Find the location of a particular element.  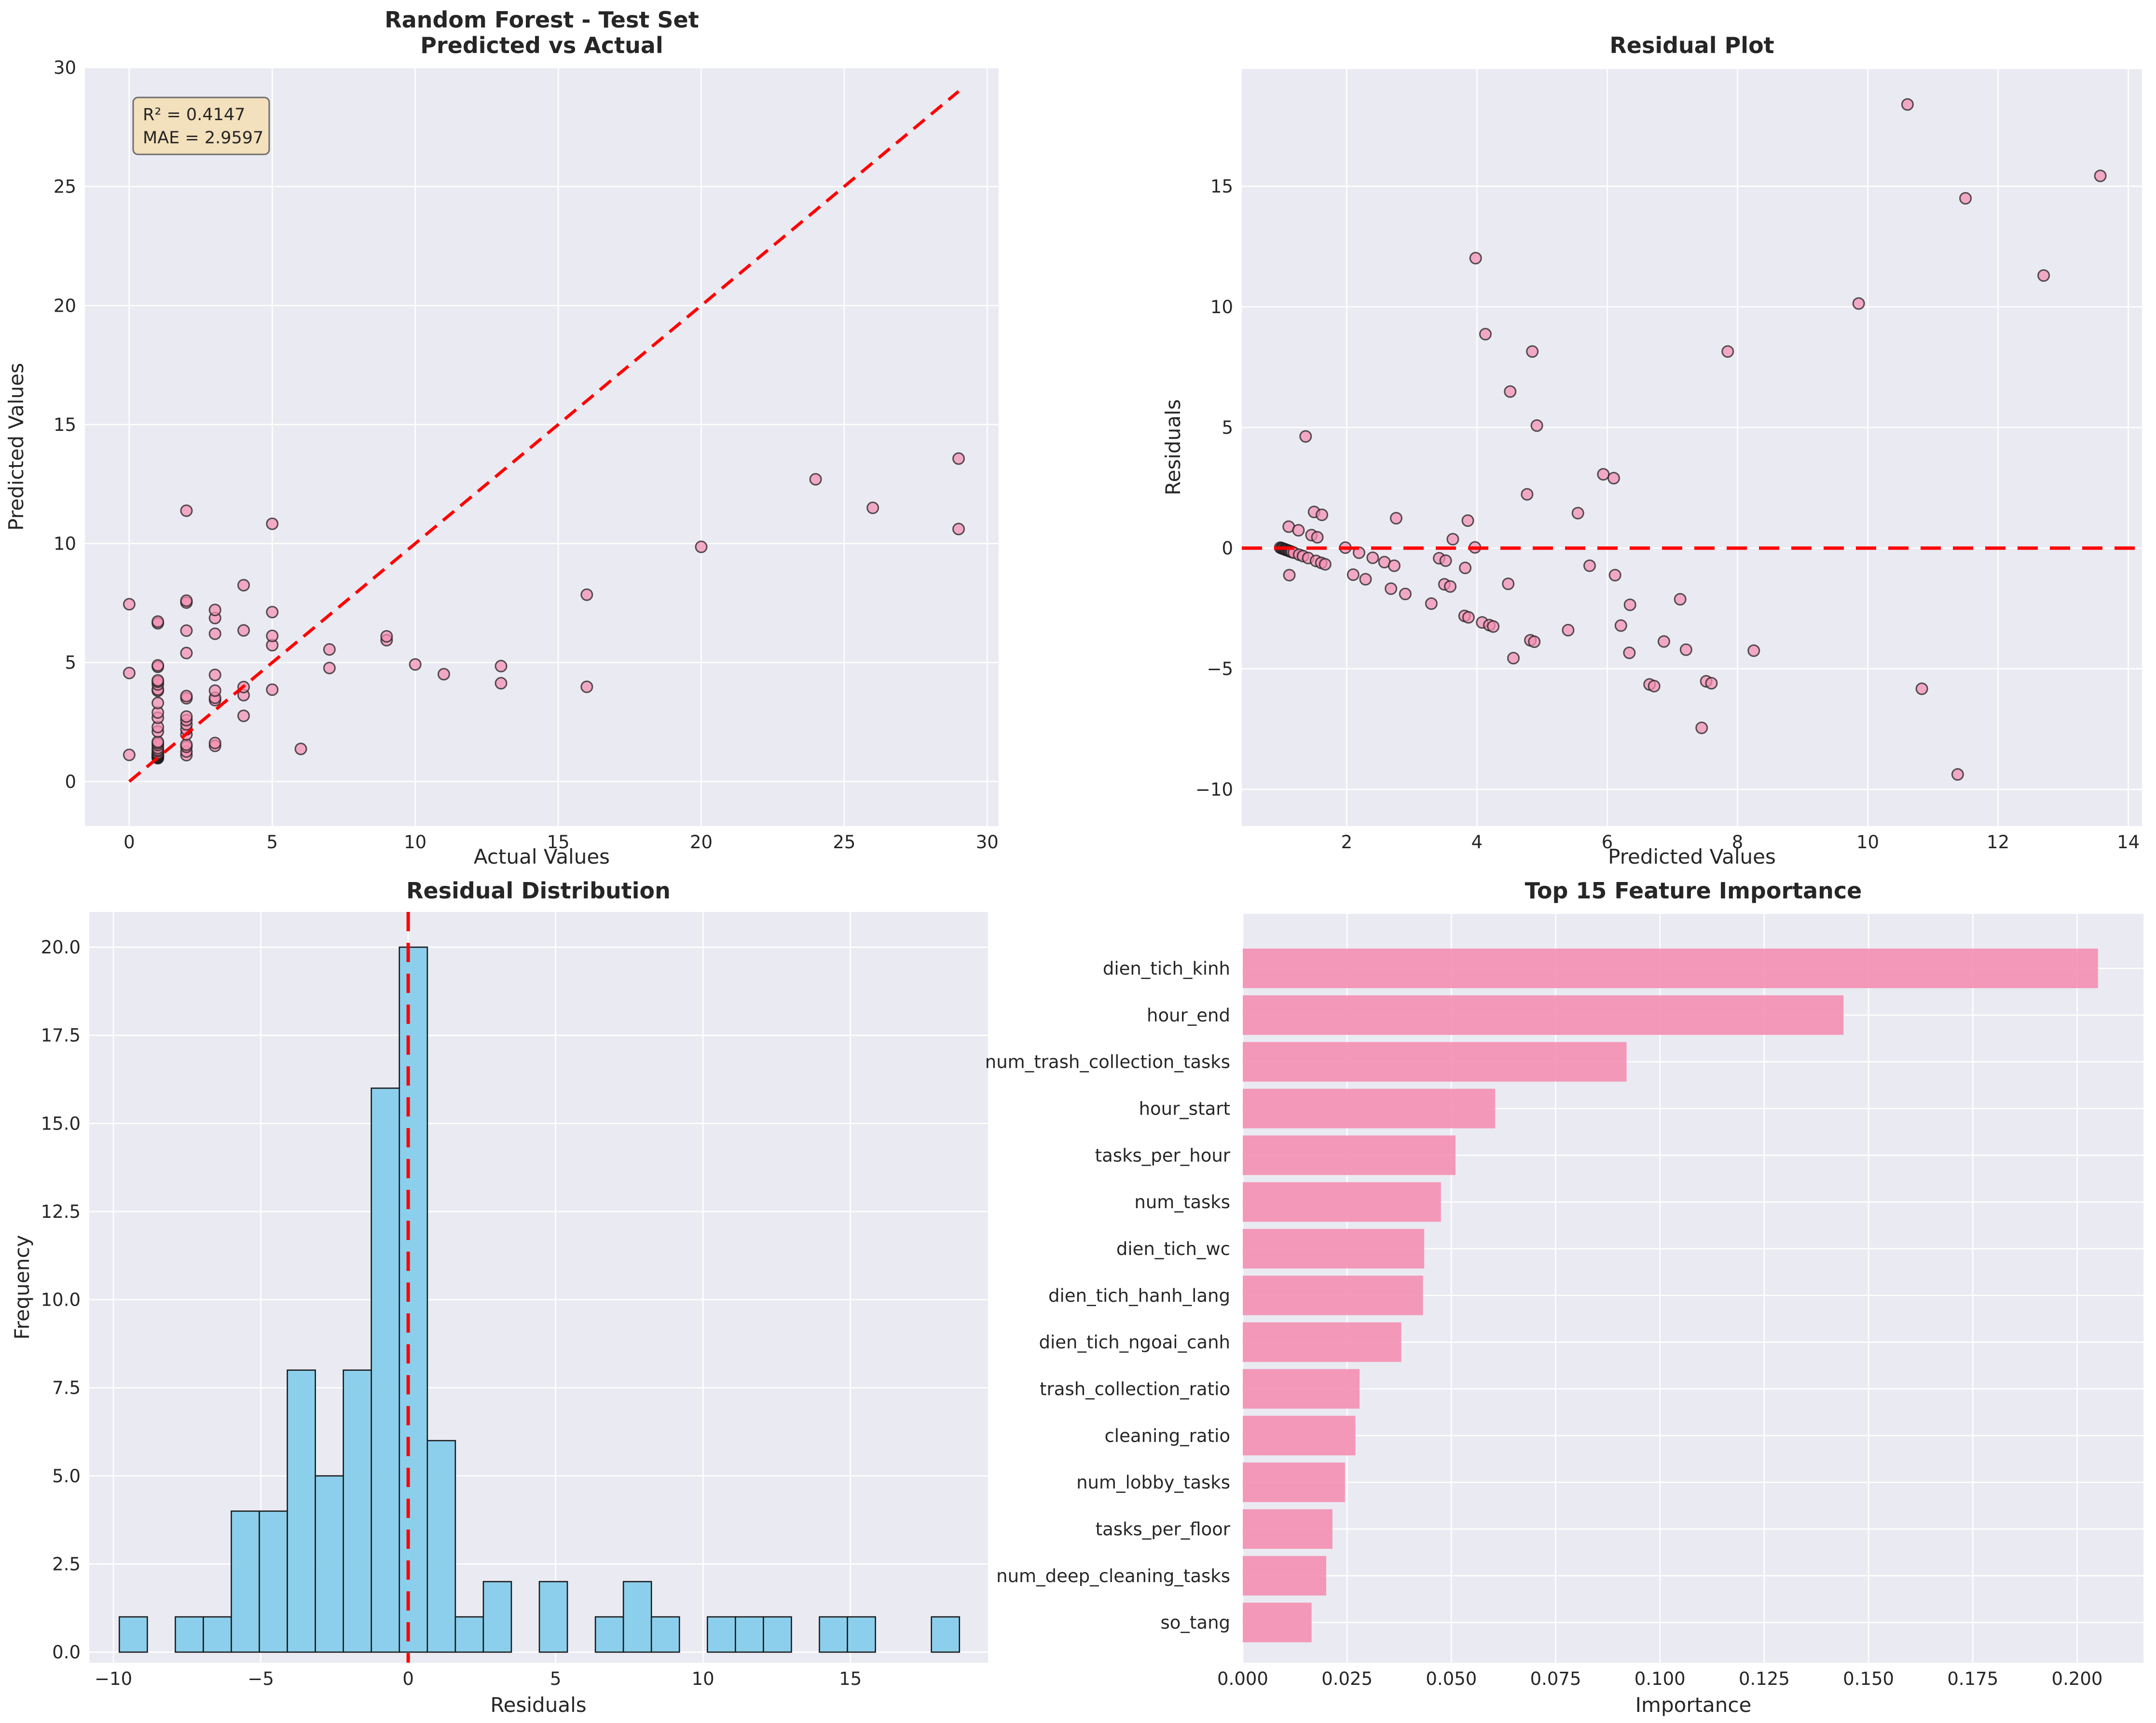

feature-name-label: hour_end is located at coordinates (1188, 1016).